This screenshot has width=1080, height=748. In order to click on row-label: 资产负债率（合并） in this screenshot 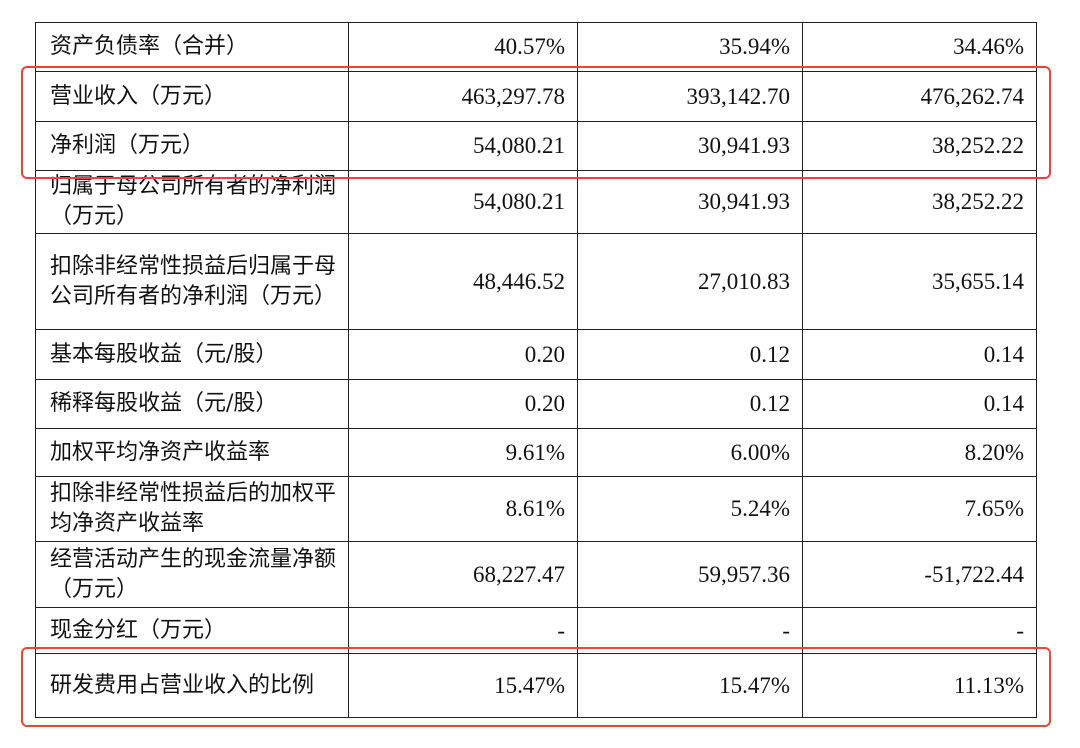, I will do `click(192, 47)`.